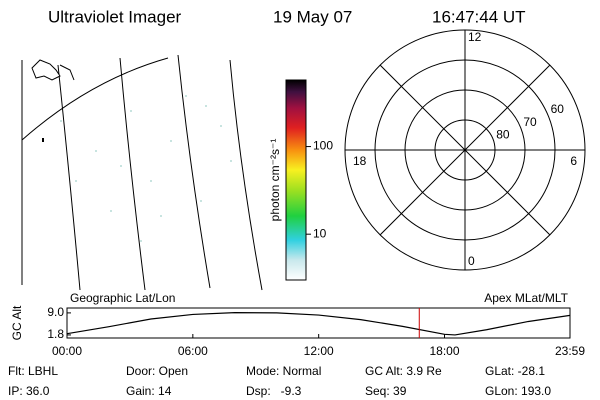  What do you see at coordinates (475, 37) in the screenshot?
I see `mlt-label: 12` at bounding box center [475, 37].